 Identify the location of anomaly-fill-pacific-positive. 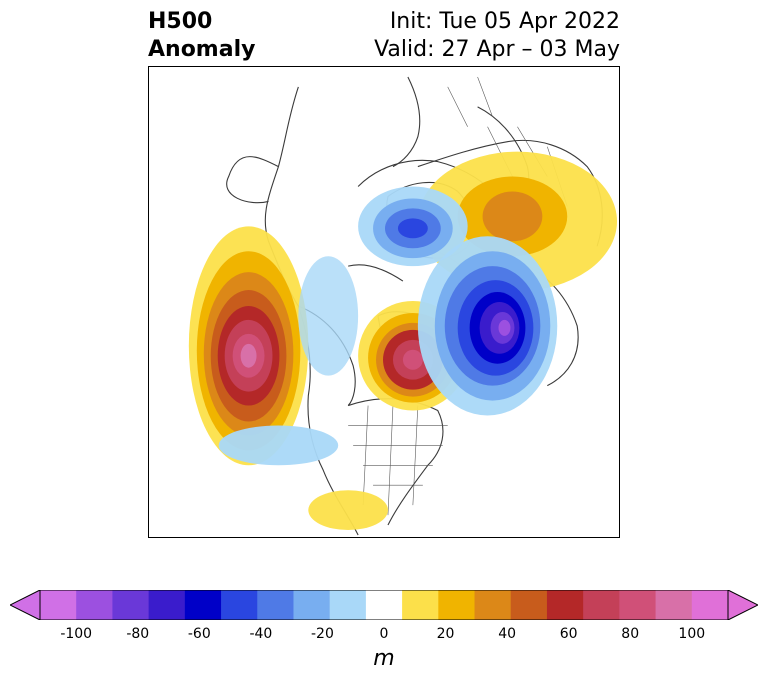
(248, 346).